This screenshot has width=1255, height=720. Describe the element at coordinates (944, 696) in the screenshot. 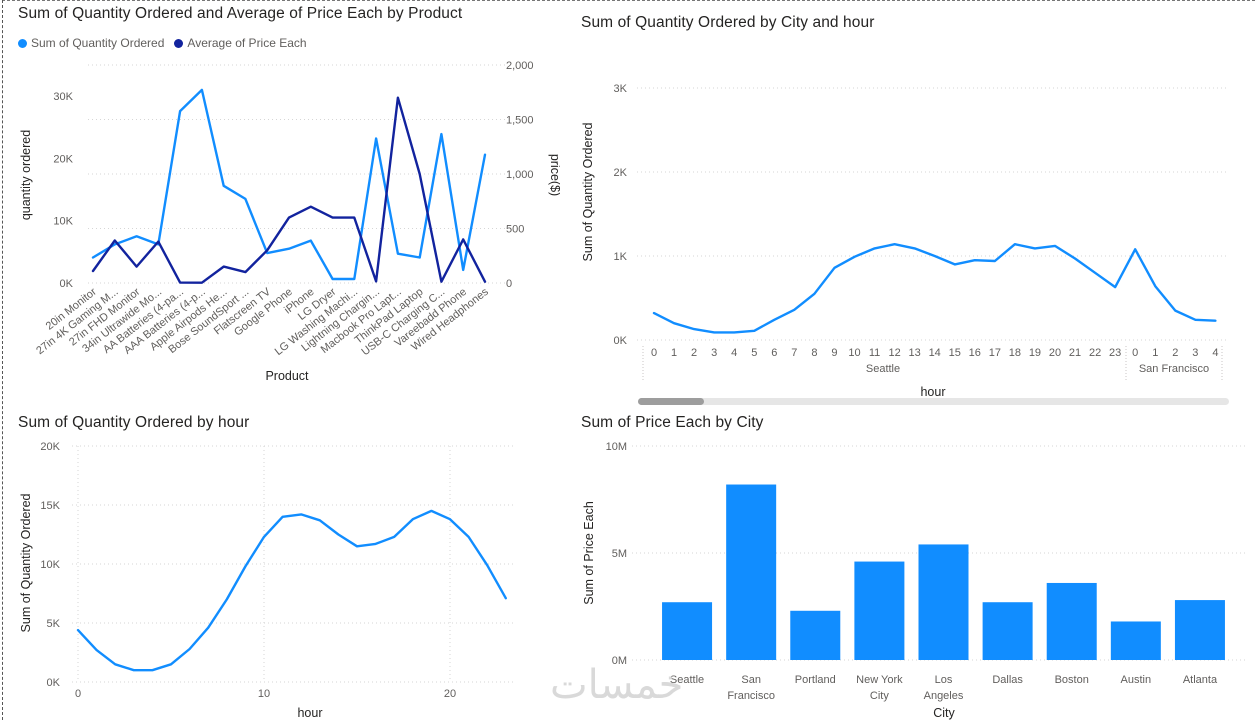

I see `x-tick-label: Angeles` at that location.